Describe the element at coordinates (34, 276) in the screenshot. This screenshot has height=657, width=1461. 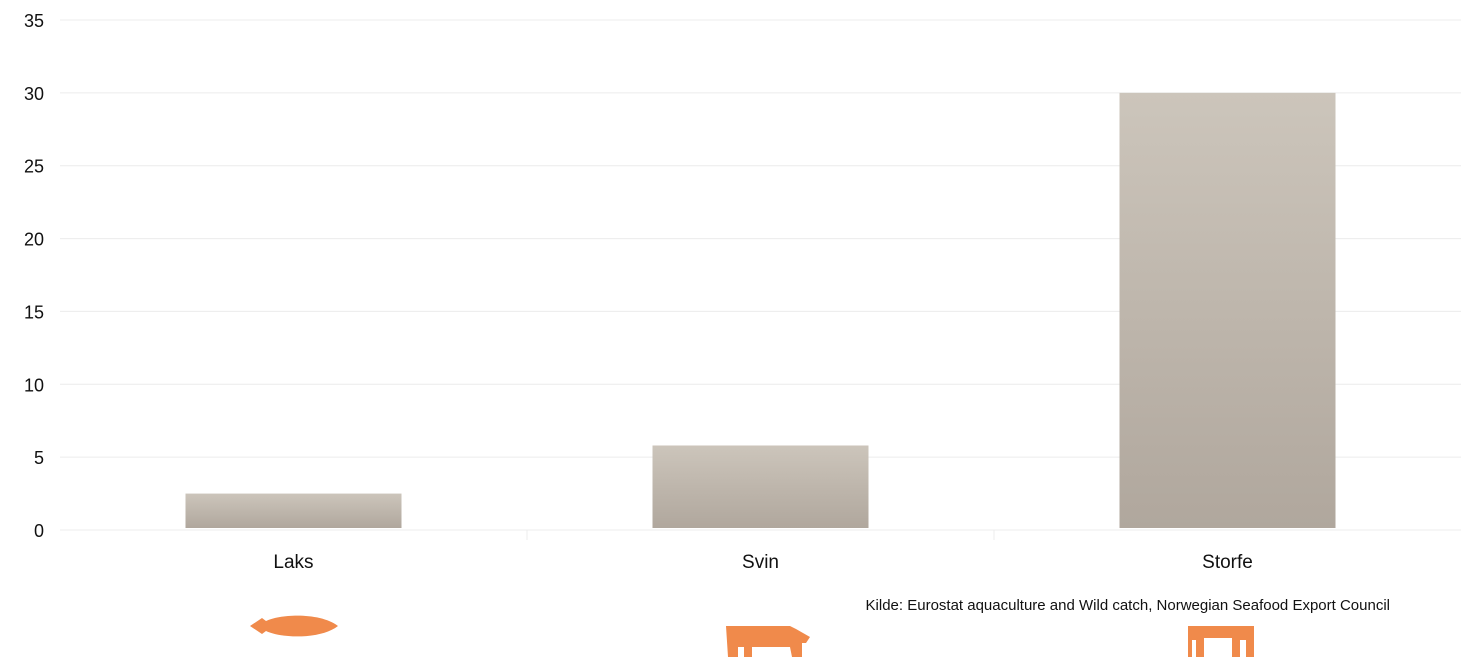
I see `y-axis-tick-labels: 0 5 10 15 20 25 30 35` at that location.